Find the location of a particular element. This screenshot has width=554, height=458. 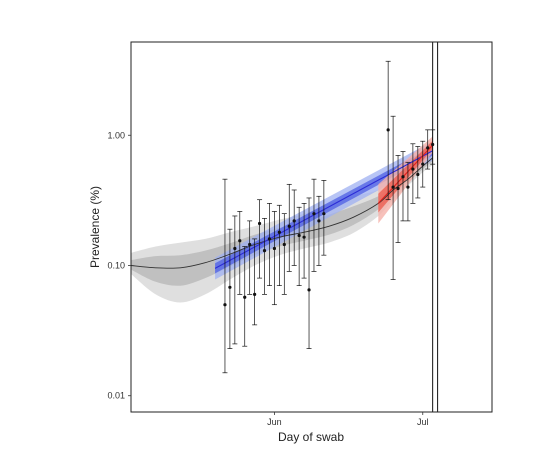

y-tick-label: 0.10 is located at coordinates (116, 265).